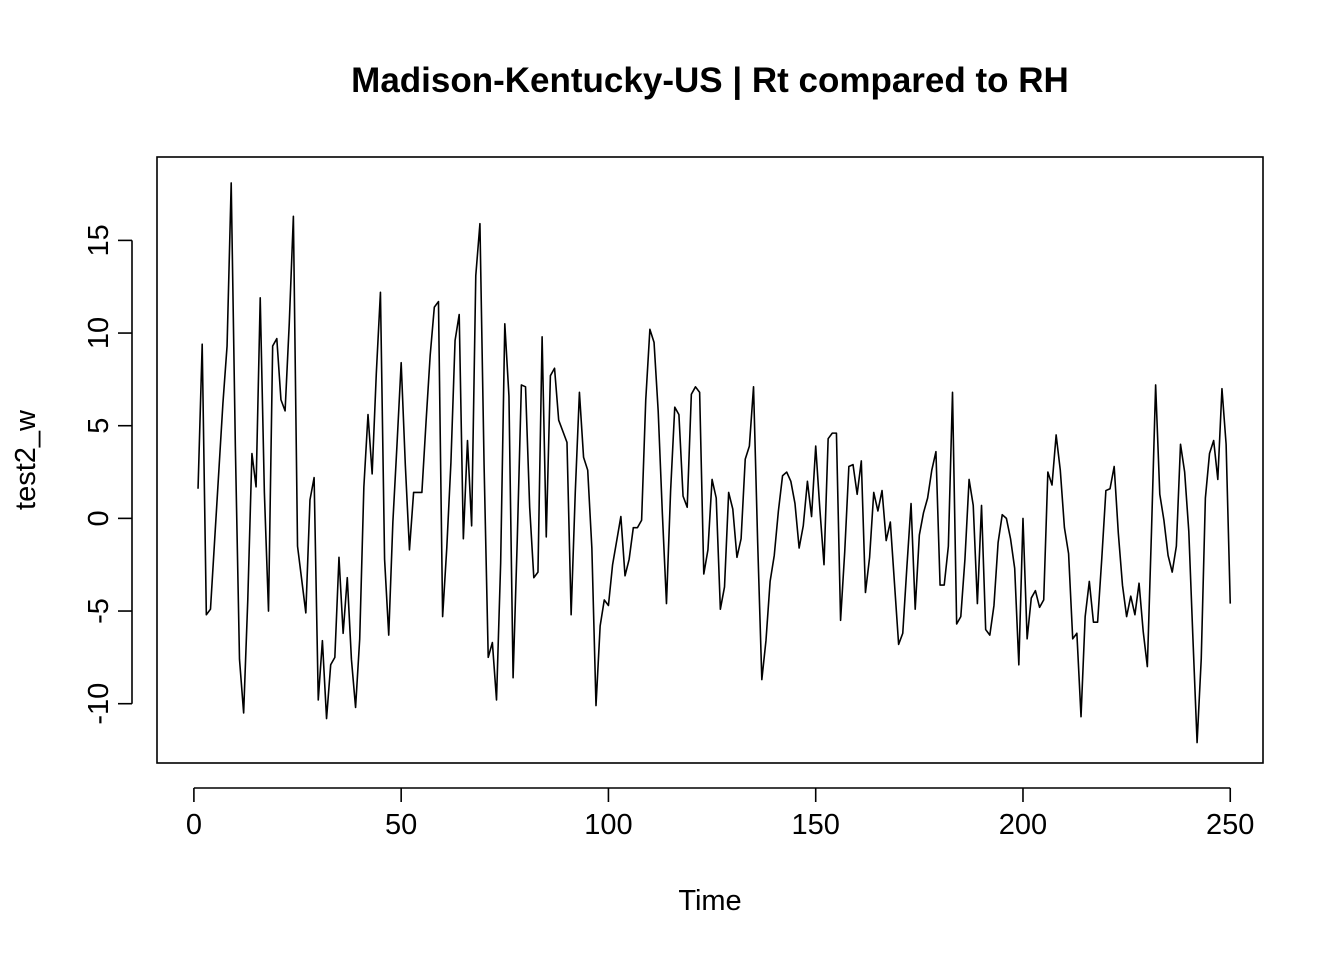  I want to click on y-tick-label: 0, so click(99, 518).